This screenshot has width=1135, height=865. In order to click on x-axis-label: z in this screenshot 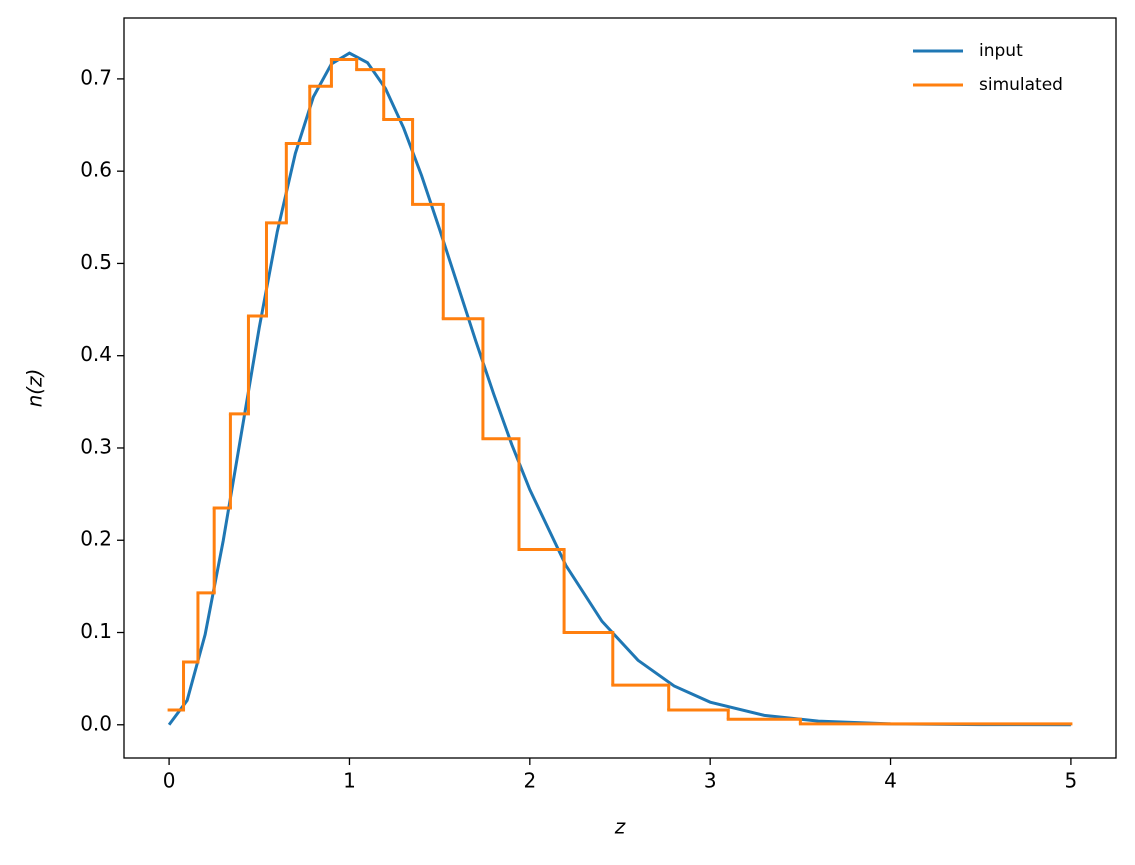, I will do `click(620, 827)`.